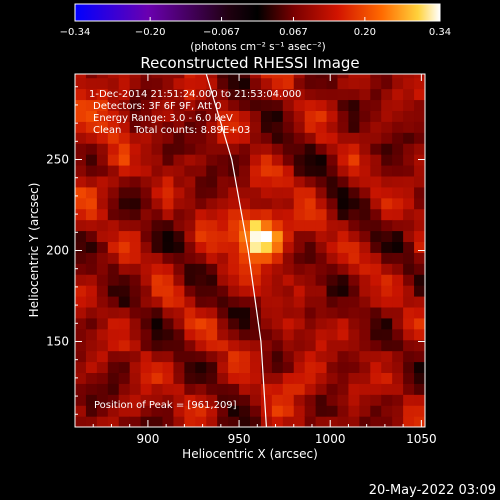 This screenshot has width=500, height=500. I want to click on colorbar-tick-label: −0.34, so click(75, 32).